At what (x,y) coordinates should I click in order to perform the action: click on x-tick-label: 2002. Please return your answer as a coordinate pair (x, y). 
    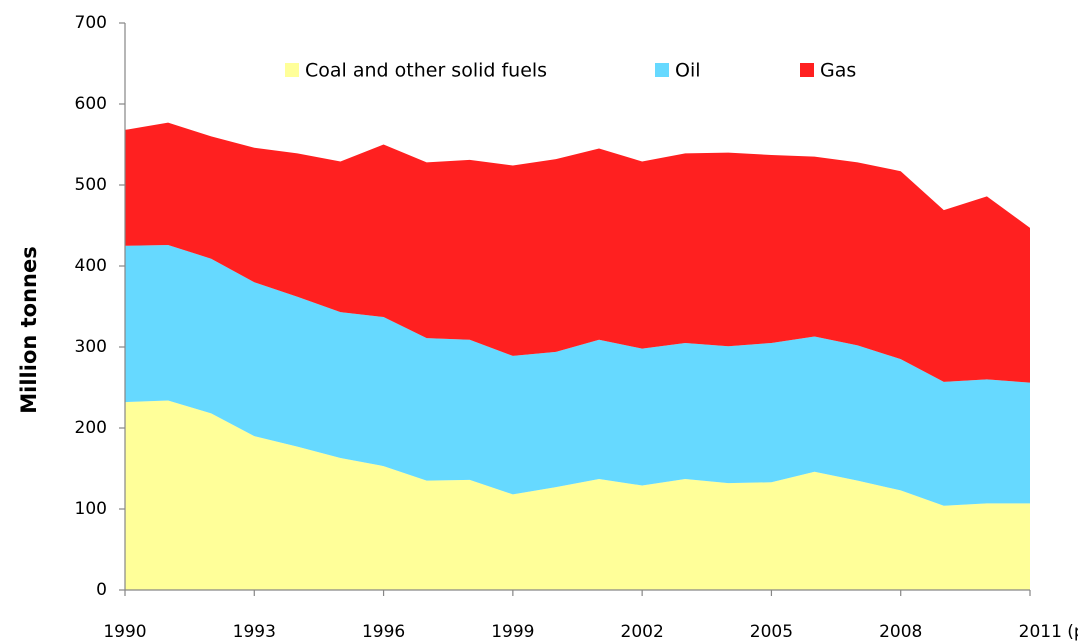
    Looking at the image, I should click on (642, 632).